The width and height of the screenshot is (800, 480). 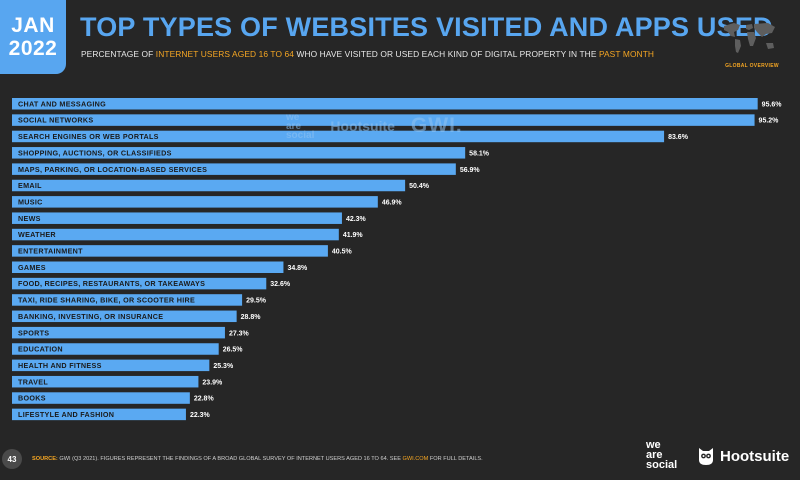 I want to click on category-label-8: WEATHER, so click(x=37, y=234).